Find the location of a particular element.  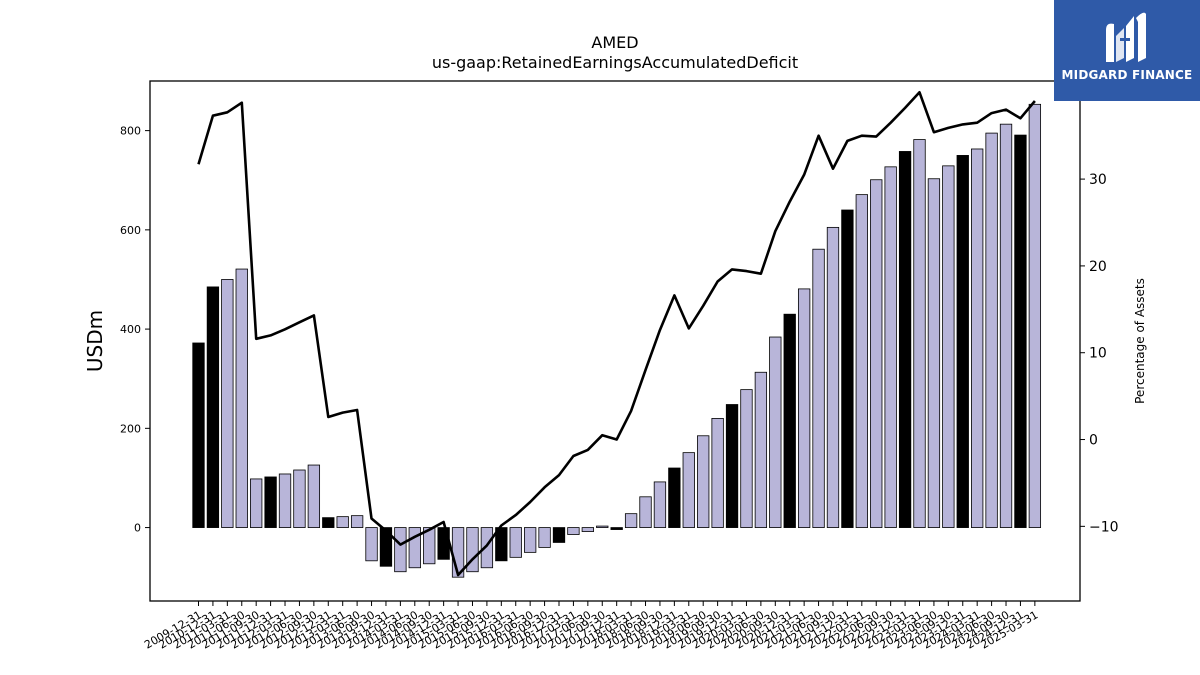

y-axis-label: USDm is located at coordinates (95, 341).